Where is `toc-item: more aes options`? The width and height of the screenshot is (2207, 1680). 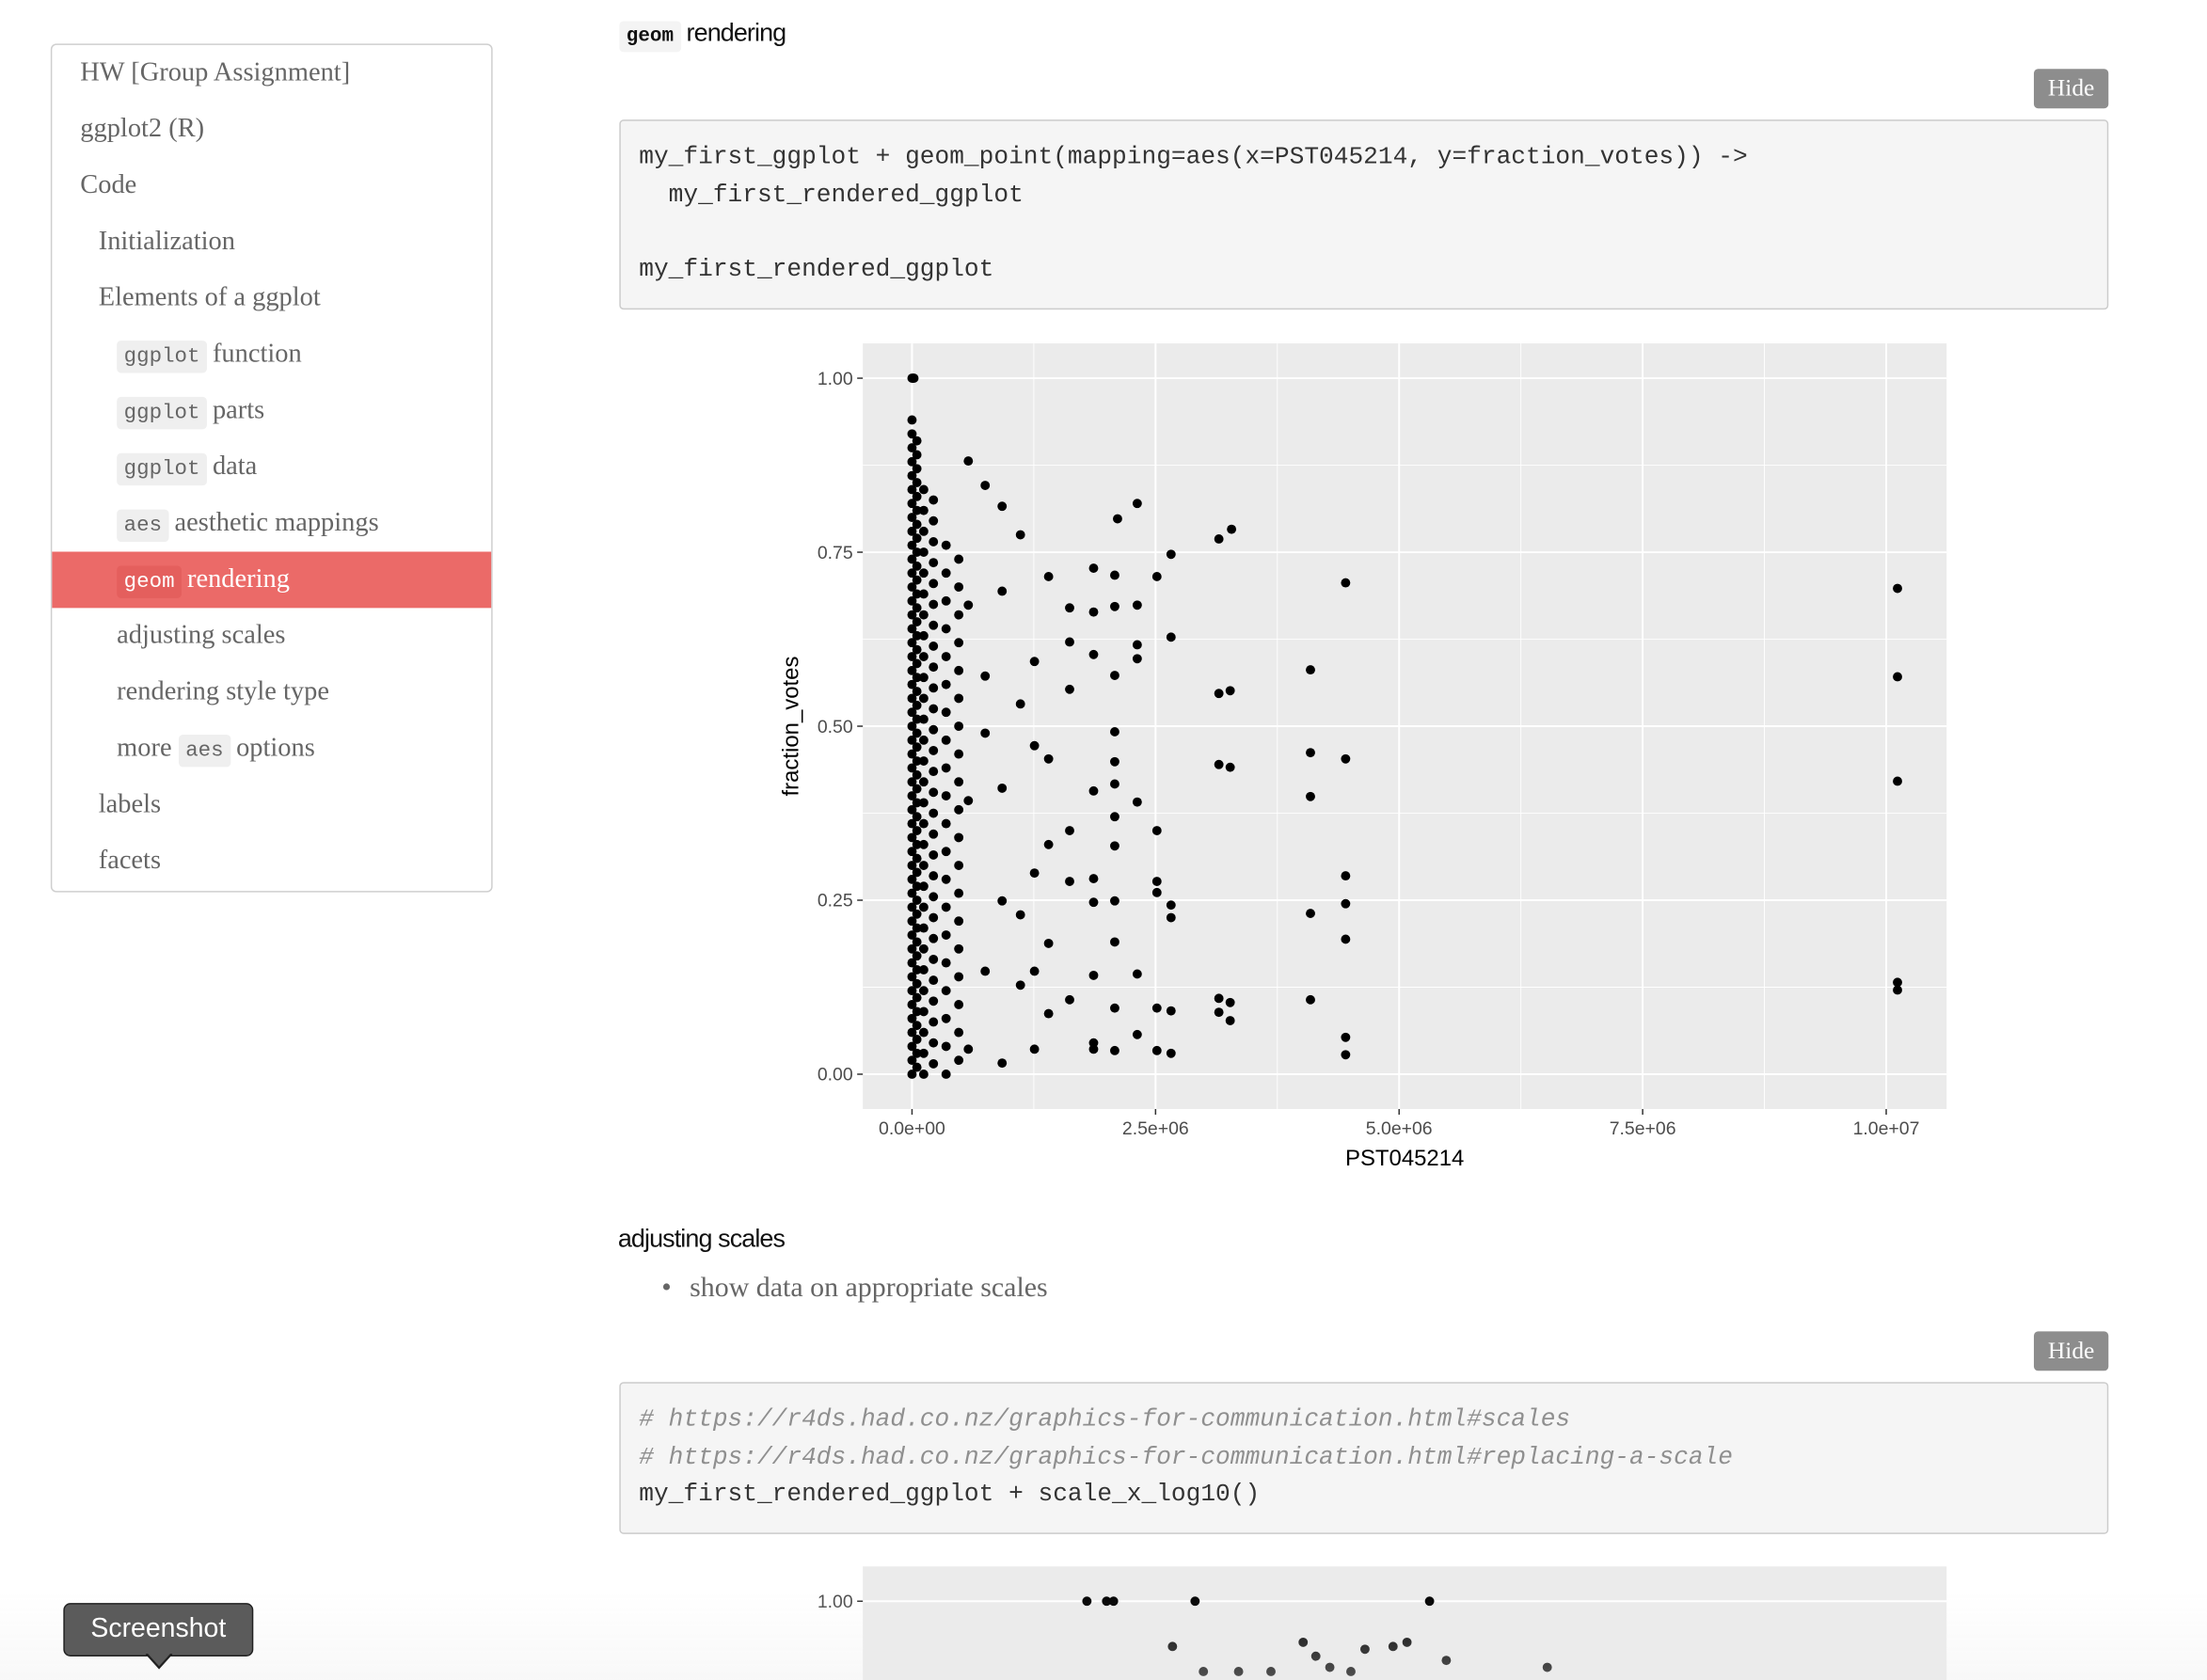
toc-item: more aes options is located at coordinates (271, 749).